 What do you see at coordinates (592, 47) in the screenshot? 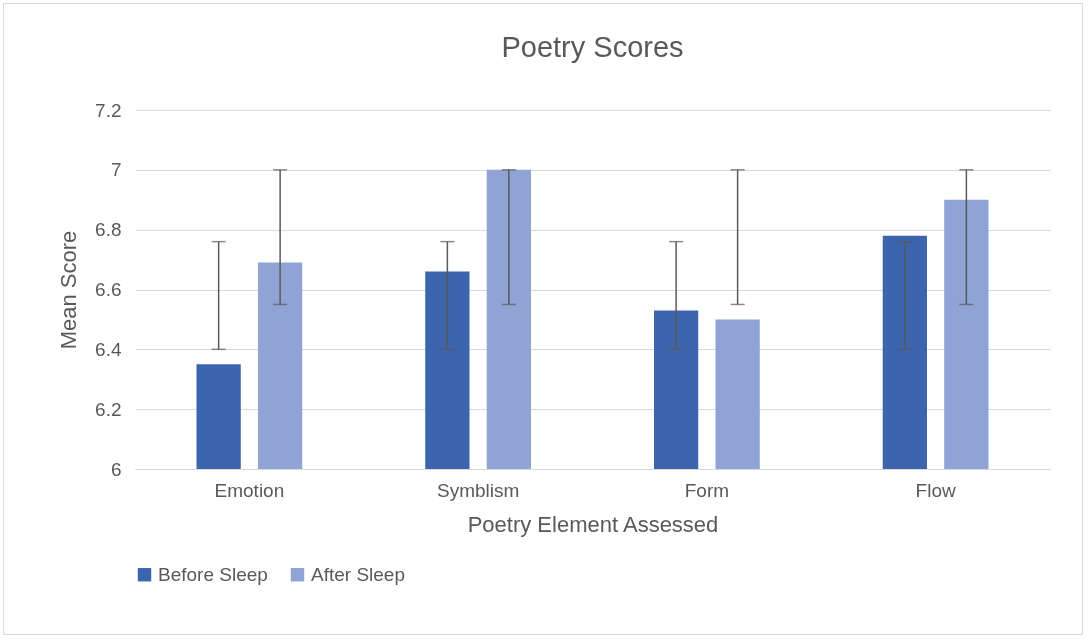
I see `chart-title: Poetry Scores` at bounding box center [592, 47].